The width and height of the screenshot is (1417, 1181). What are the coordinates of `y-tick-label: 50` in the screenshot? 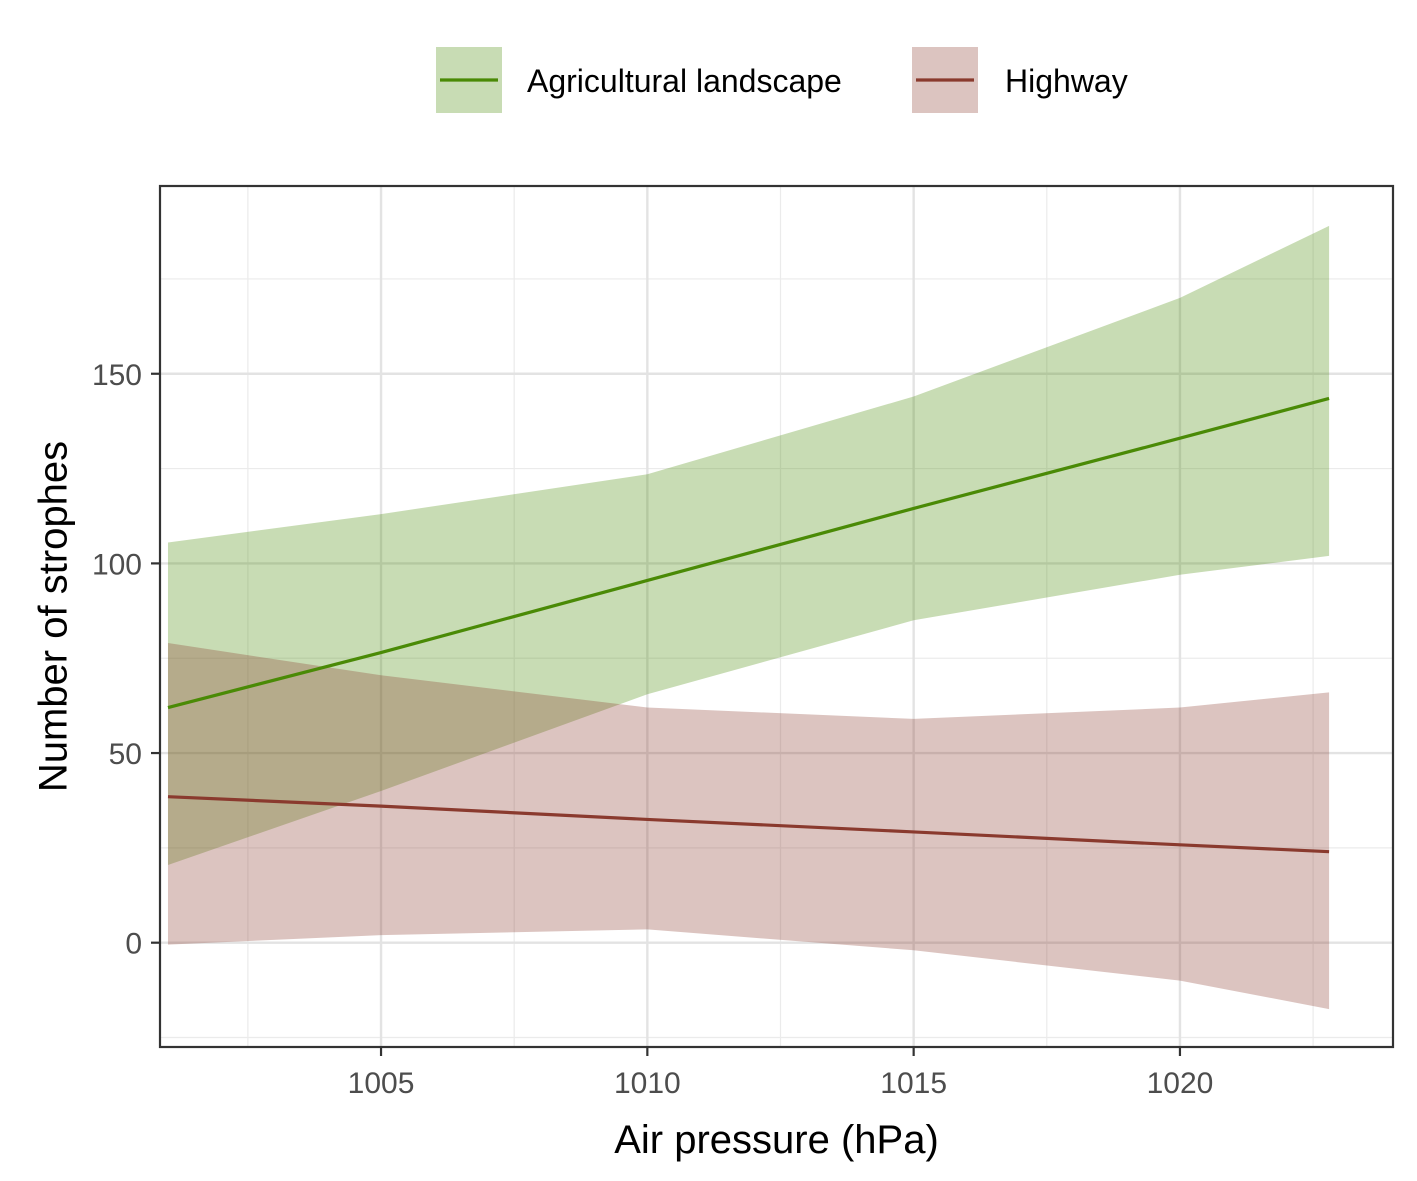 It's located at (125, 754).